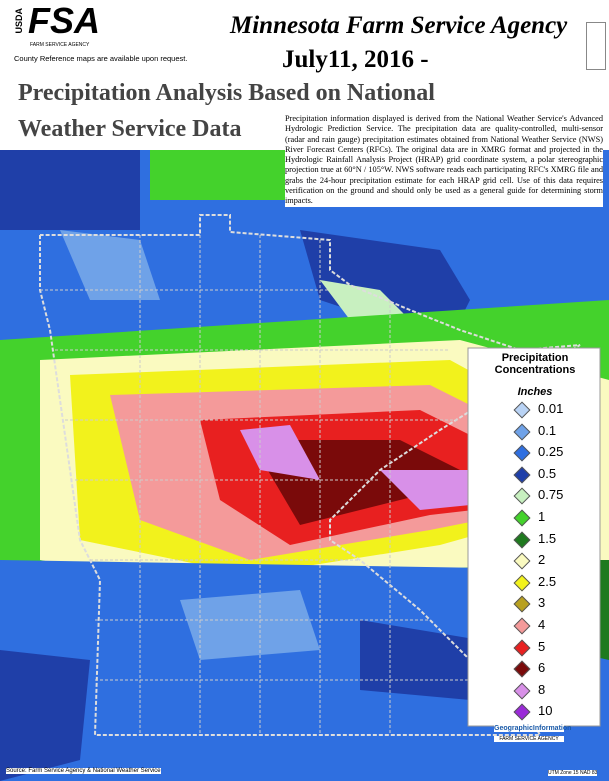  Describe the element at coordinates (553, 669) in the screenshot. I see `legend-item: 6` at that location.